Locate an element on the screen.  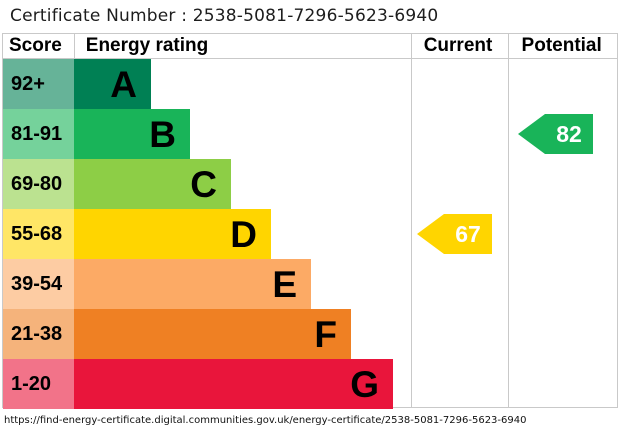
band-bar: F is located at coordinates (212, 334).